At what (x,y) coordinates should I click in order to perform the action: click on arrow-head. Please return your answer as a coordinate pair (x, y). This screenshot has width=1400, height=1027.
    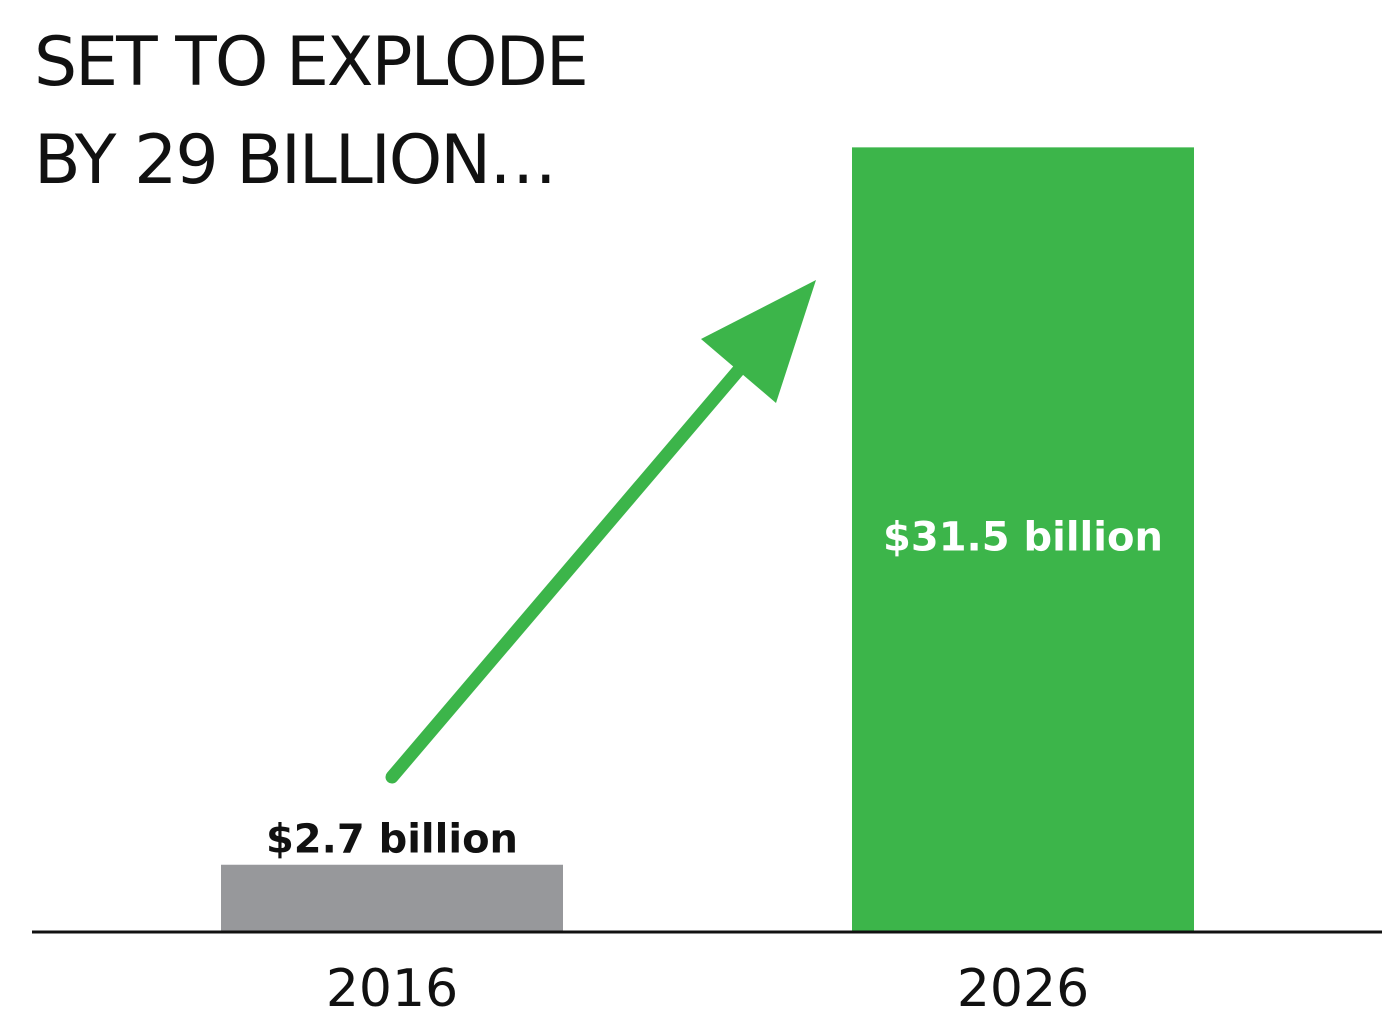
    Looking at the image, I should click on (758, 341).